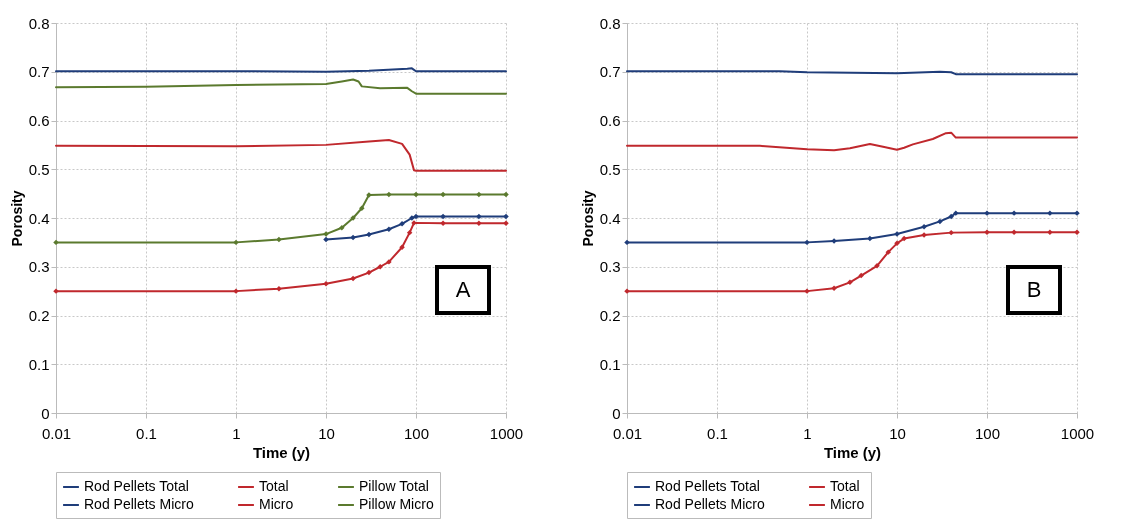 The image size is (1142, 531). Describe the element at coordinates (463, 290) in the screenshot. I see `label-frame: A` at that location.